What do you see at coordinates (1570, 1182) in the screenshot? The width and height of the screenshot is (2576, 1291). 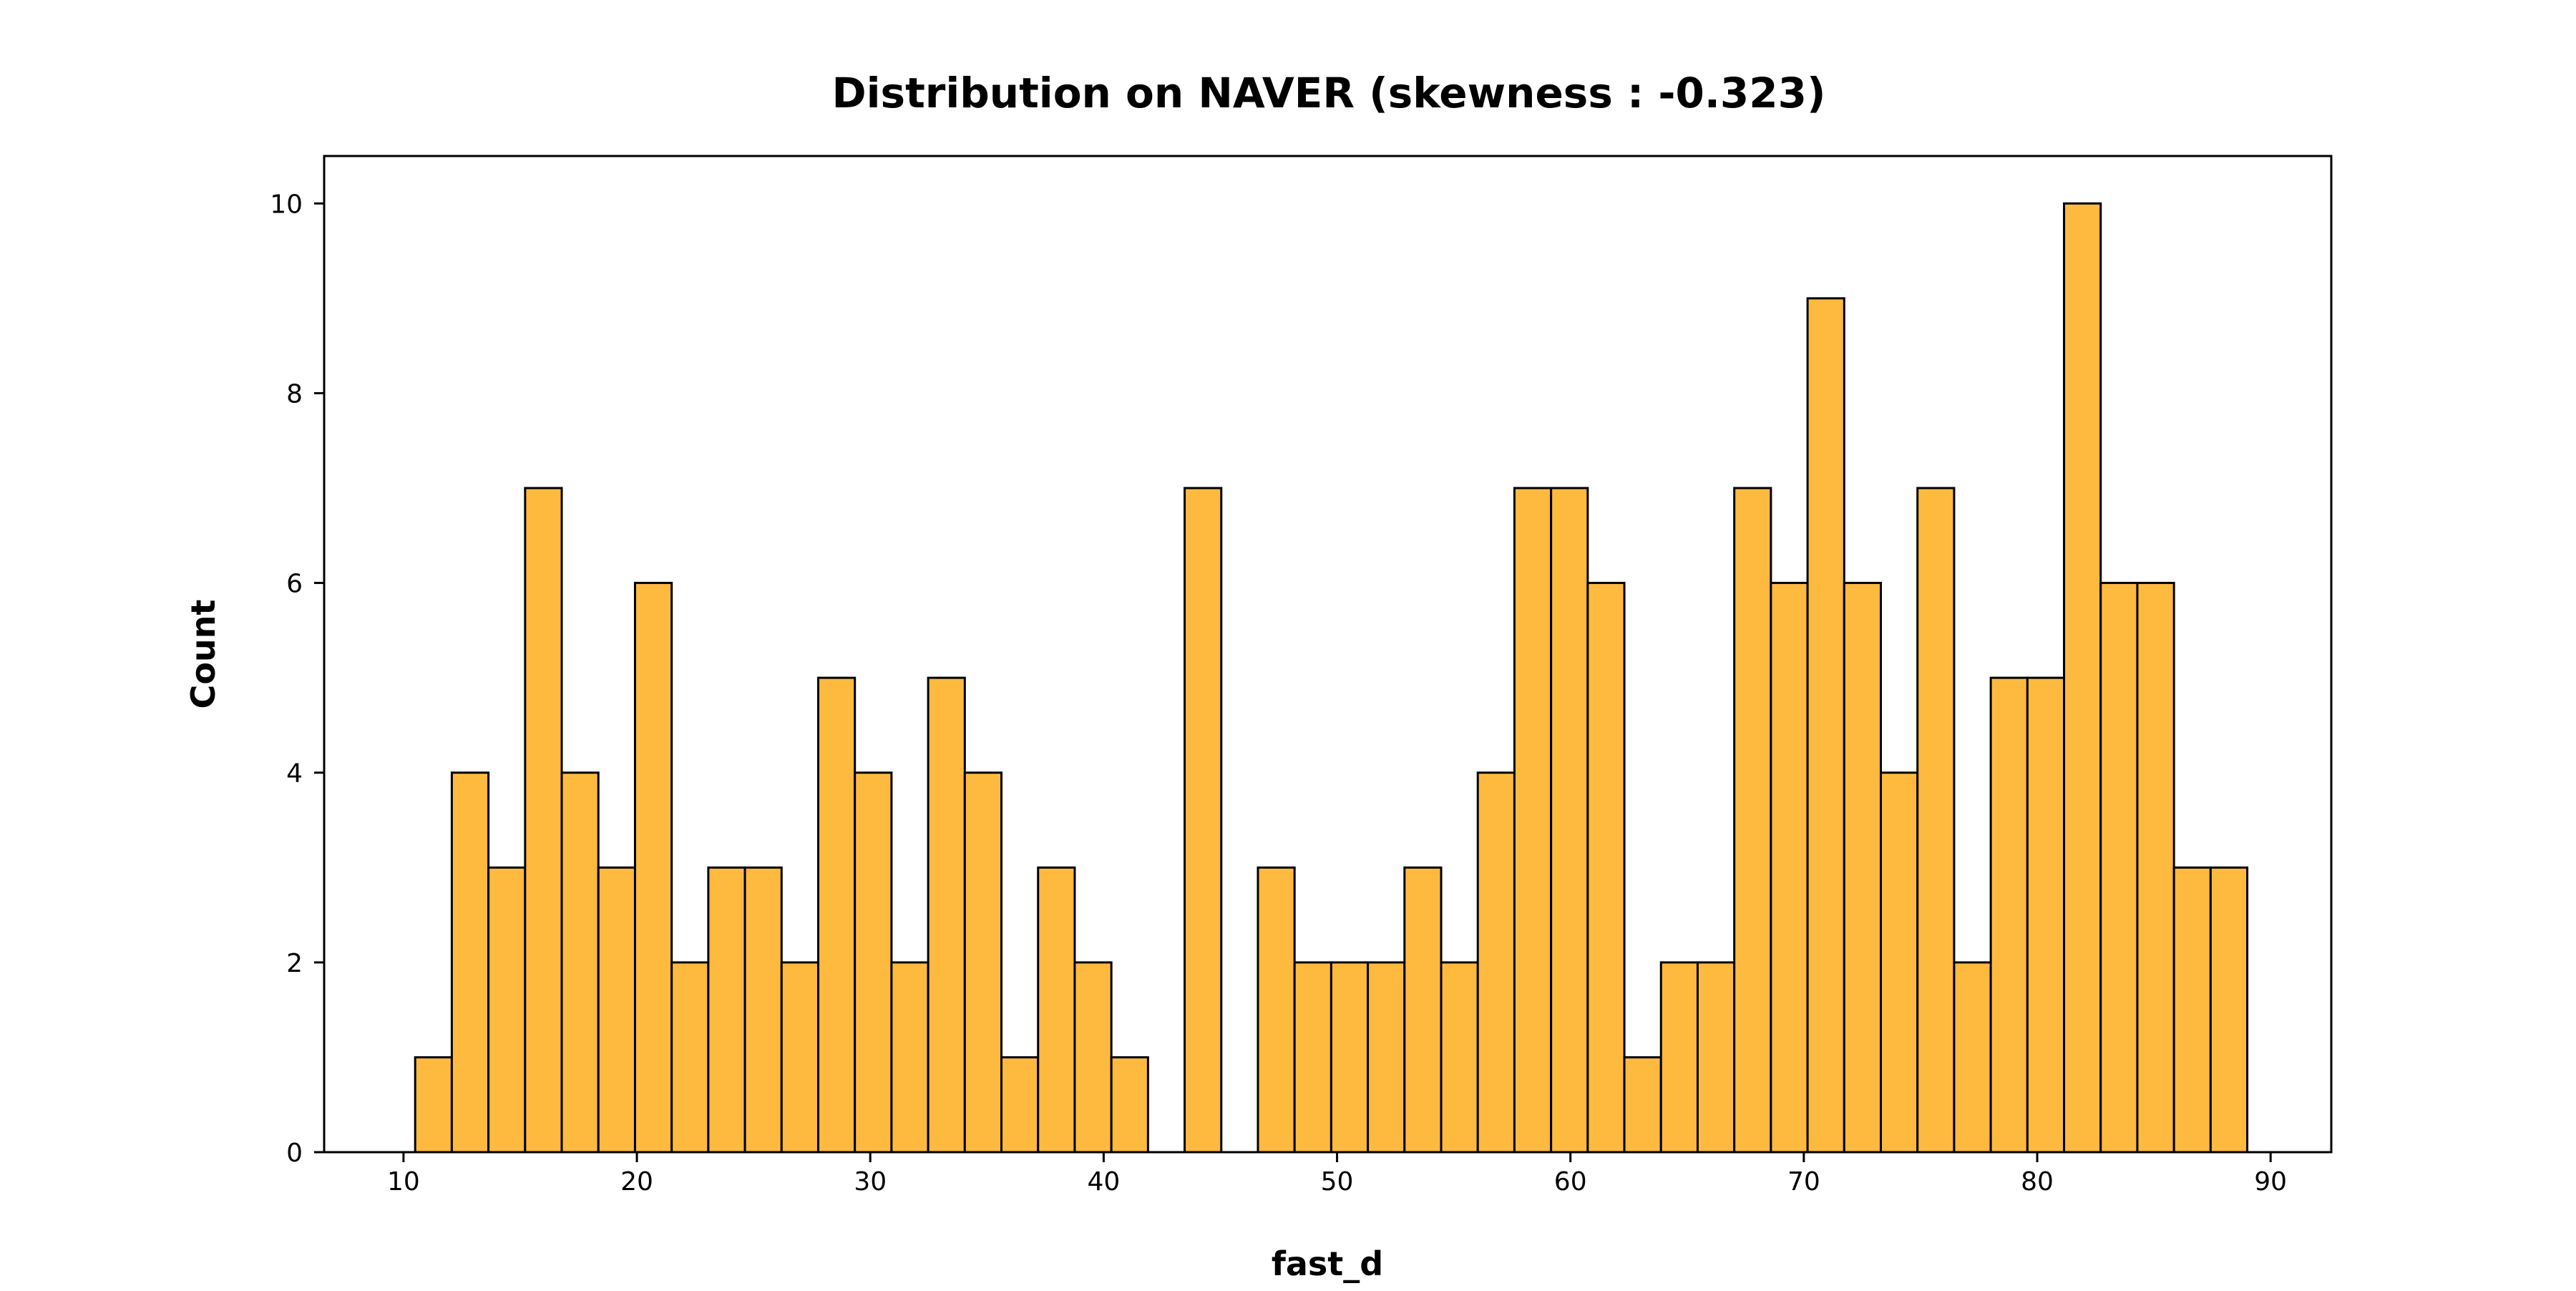 I see `x-tick-label: 60` at bounding box center [1570, 1182].